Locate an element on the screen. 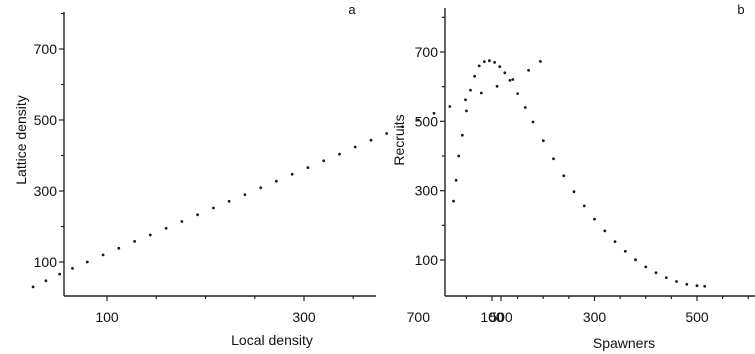 Image resolution: width=755 pixels, height=354 pixels. panel-b-y-tick-label: 300 is located at coordinates (427, 191).